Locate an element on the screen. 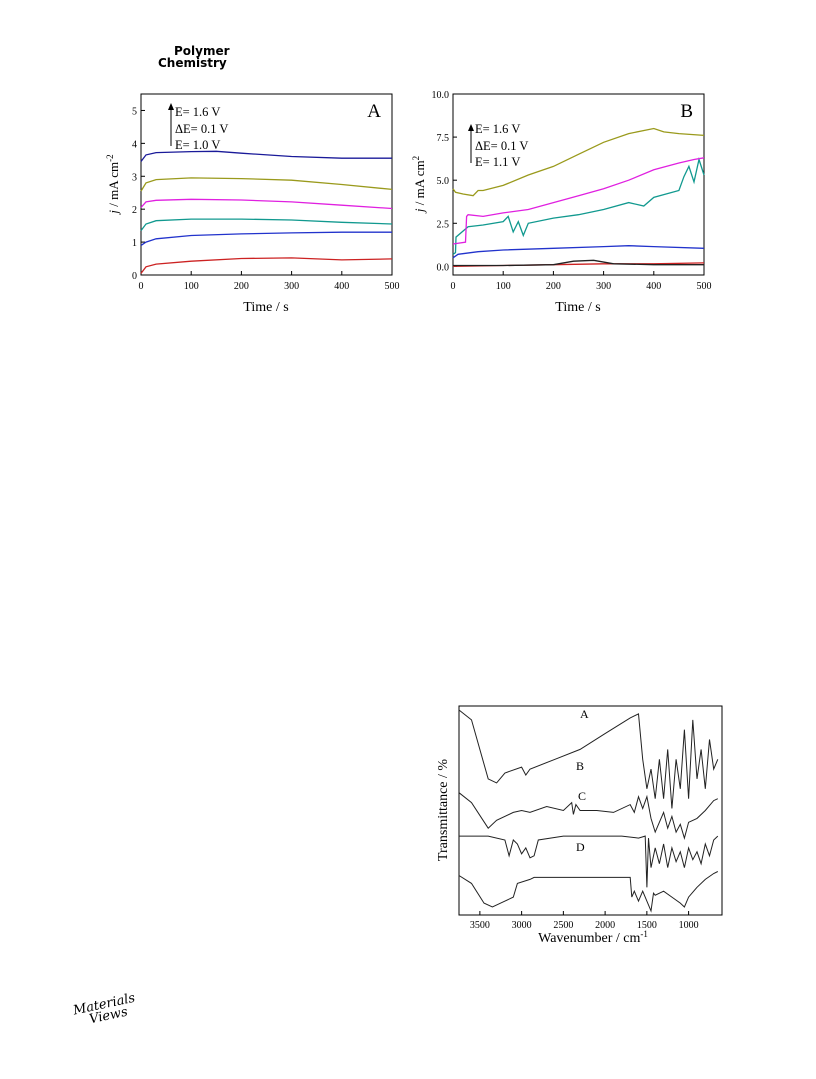 The height and width of the screenshot is (1079, 816). series-label-d: D is located at coordinates (580, 847).